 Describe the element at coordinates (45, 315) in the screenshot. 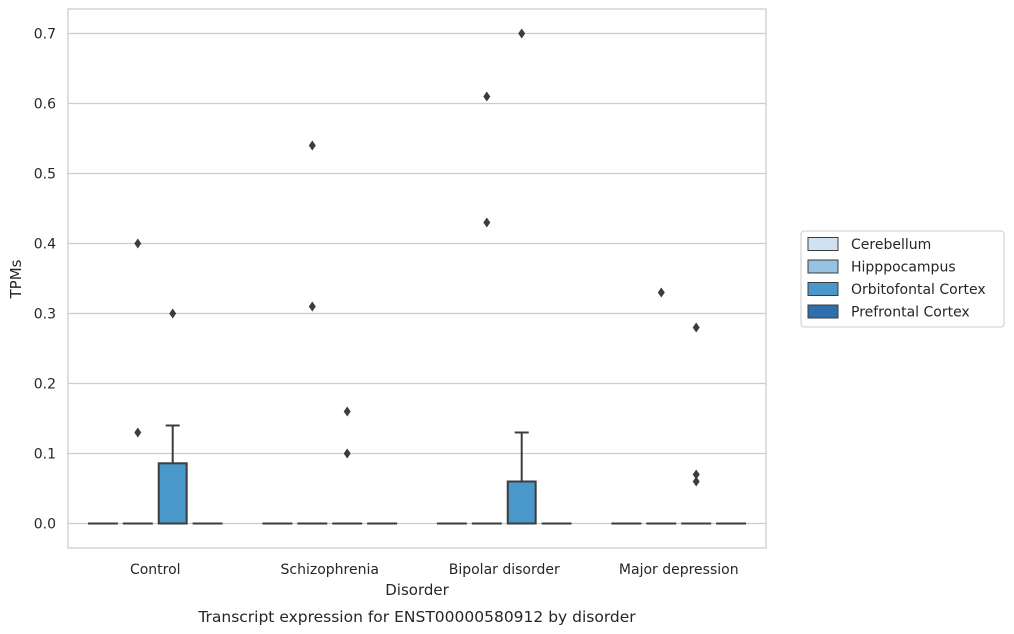

I see `y-tick-label: 0.3` at that location.